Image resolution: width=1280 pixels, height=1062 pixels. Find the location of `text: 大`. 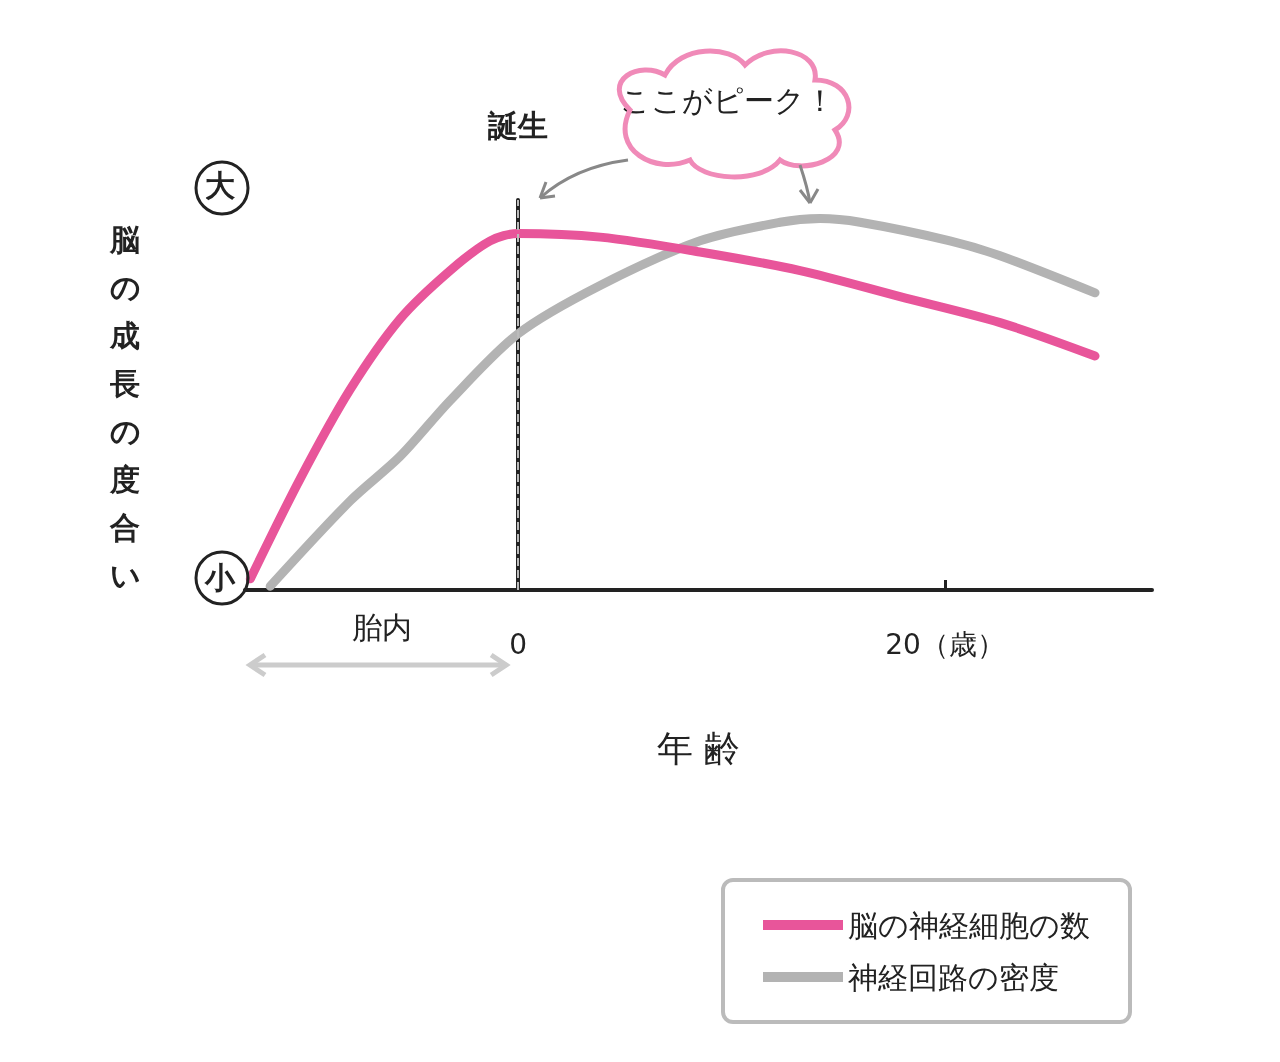

text: 大 is located at coordinates (220, 185).